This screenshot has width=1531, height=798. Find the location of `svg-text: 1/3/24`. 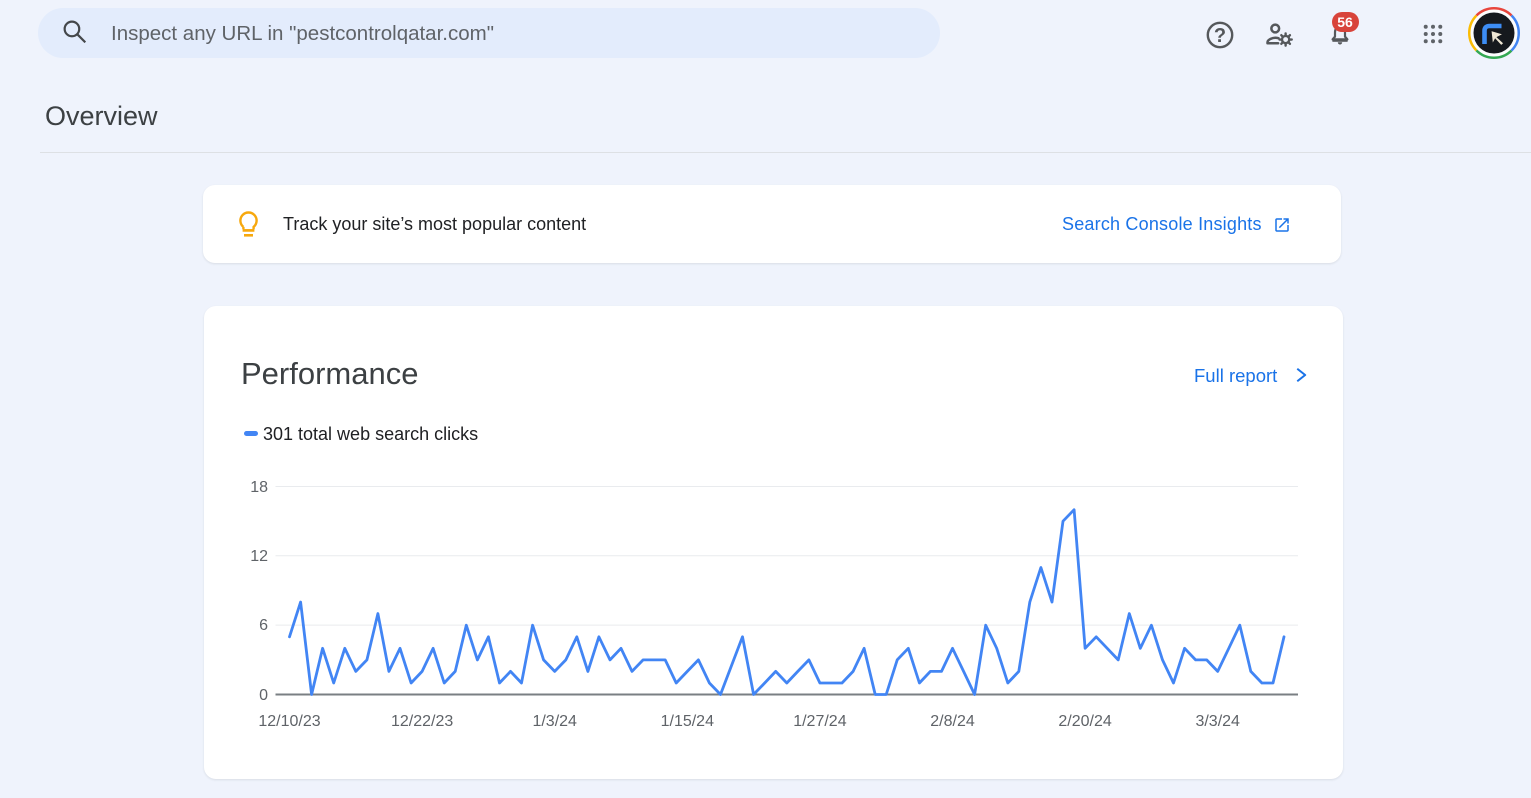

svg-text: 1/3/24 is located at coordinates (554, 721).